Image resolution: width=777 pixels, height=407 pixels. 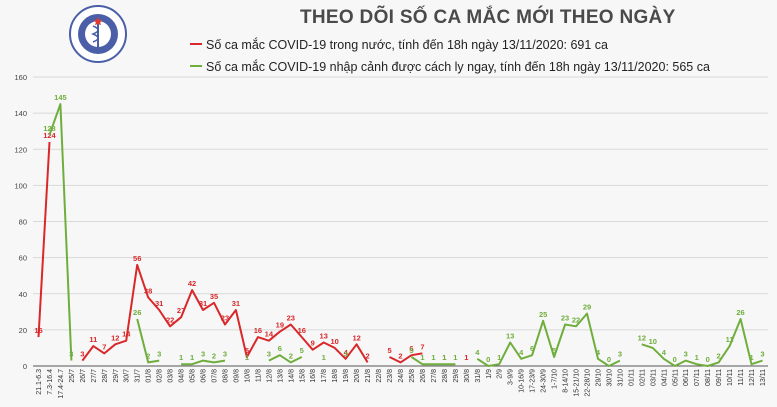 What do you see at coordinates (137, 312) in the screenshot?
I see `data-label-imported-9: 26` at bounding box center [137, 312].